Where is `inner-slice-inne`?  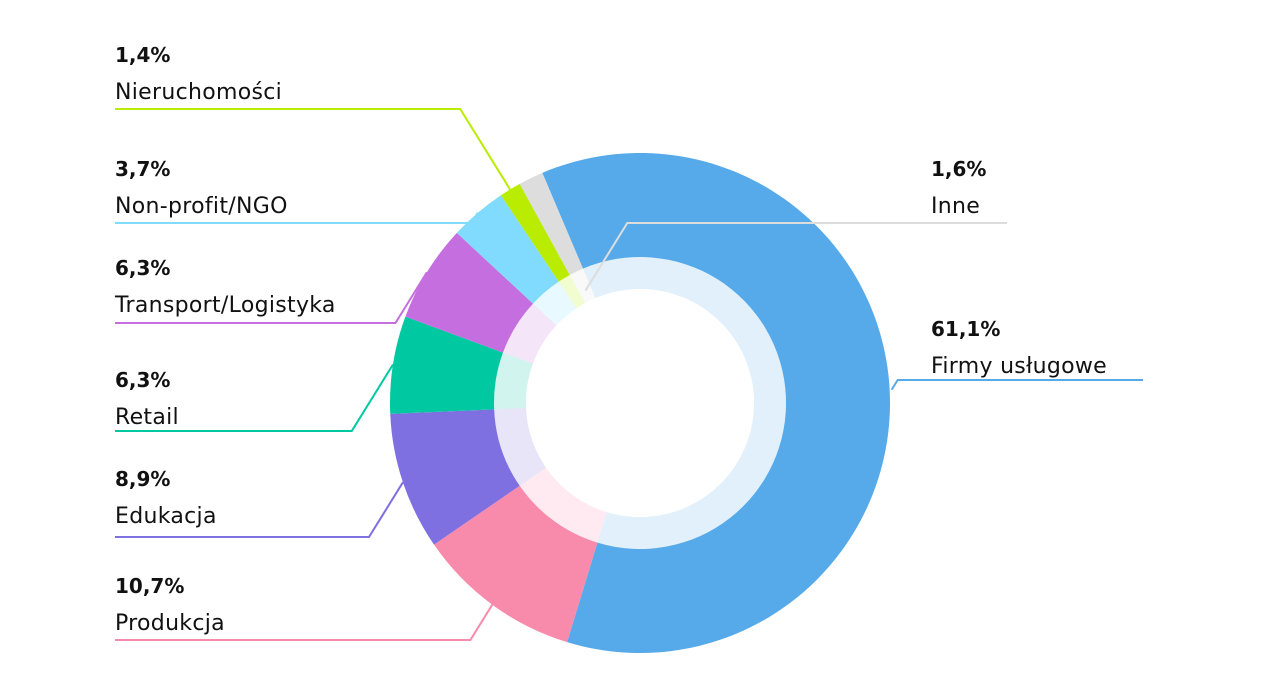
inner-slice-inne is located at coordinates (582, 286).